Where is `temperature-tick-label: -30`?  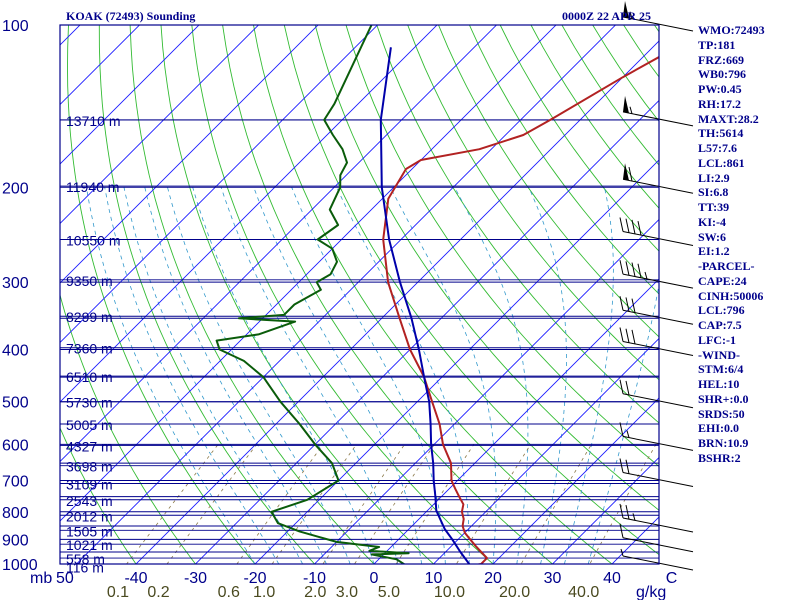 temperature-tick-label: -30 is located at coordinates (195, 578).